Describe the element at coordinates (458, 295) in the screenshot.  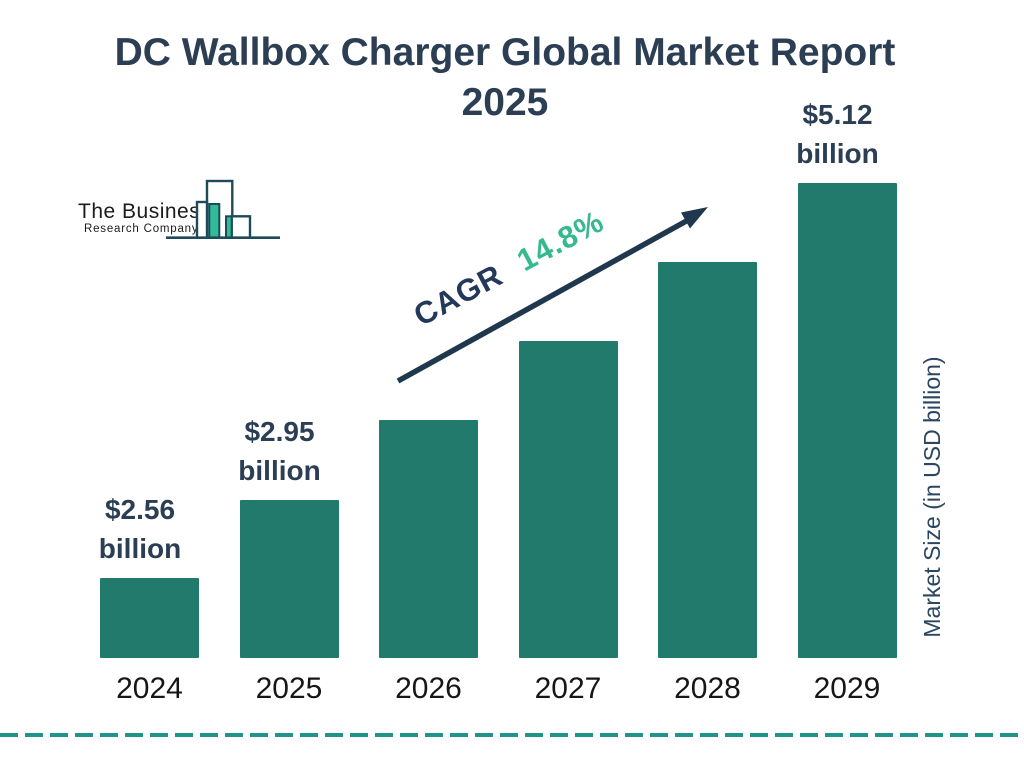
I see `cagr-label: CAGR` at that location.